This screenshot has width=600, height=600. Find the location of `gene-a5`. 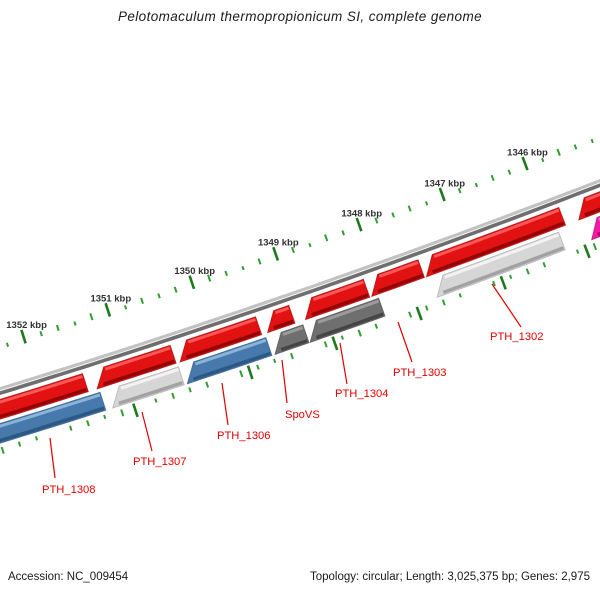

gene-a5 is located at coordinates (337, 299).